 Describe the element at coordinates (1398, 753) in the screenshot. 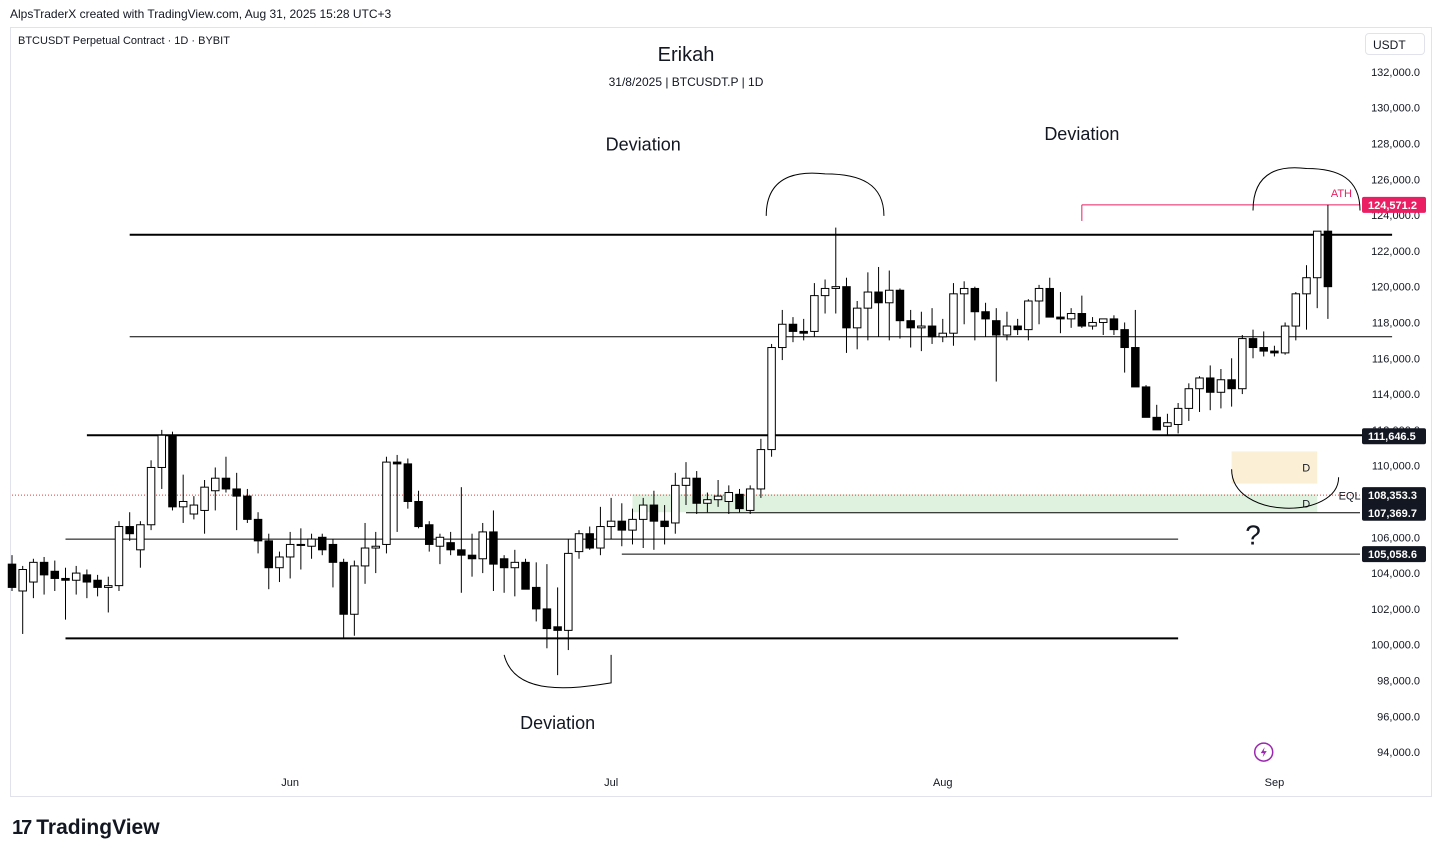

I see `price-tick-label: 94,000.0` at that location.